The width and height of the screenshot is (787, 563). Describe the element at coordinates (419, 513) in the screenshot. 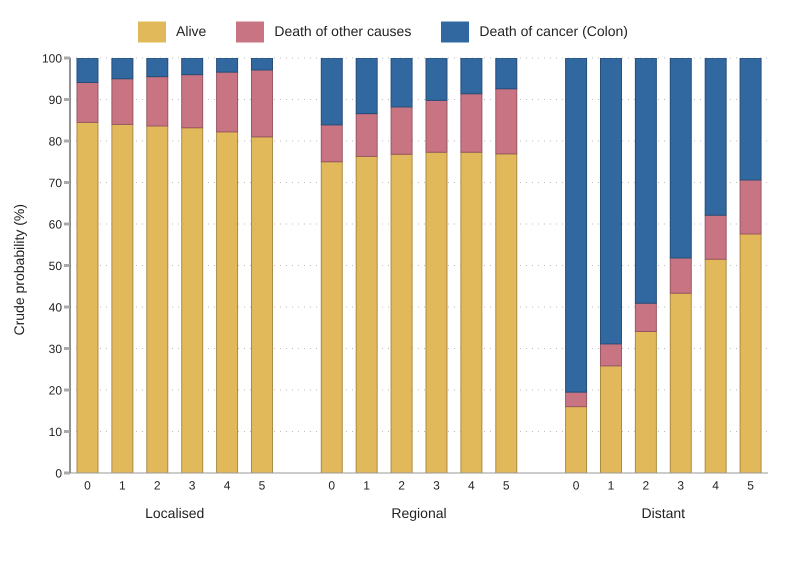

I see `text: Regional` at that location.